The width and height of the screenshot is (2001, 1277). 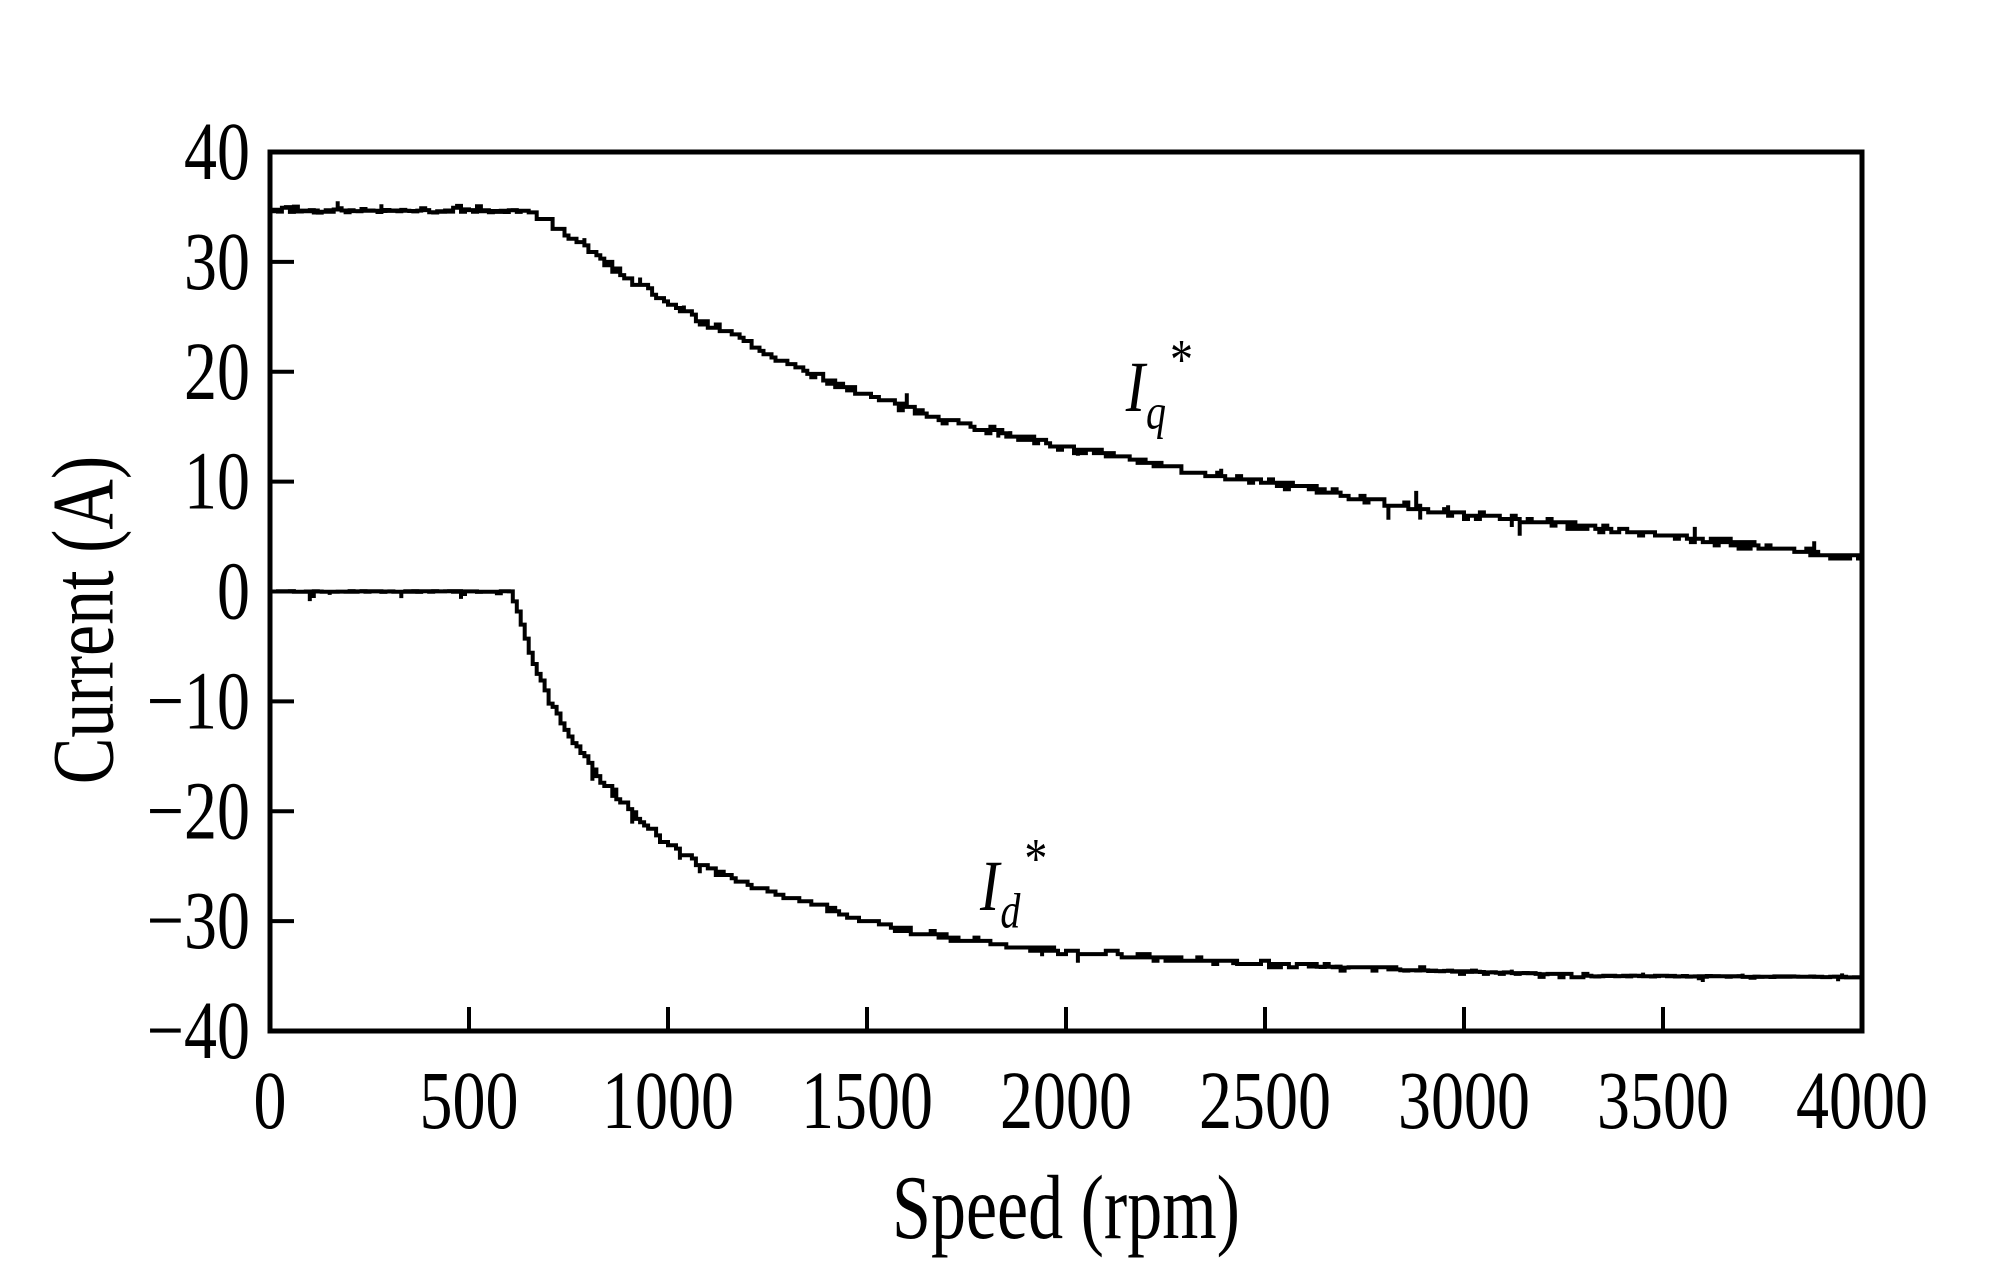 I want to click on x-tick-label-500: 500, so click(x=469, y=1101).